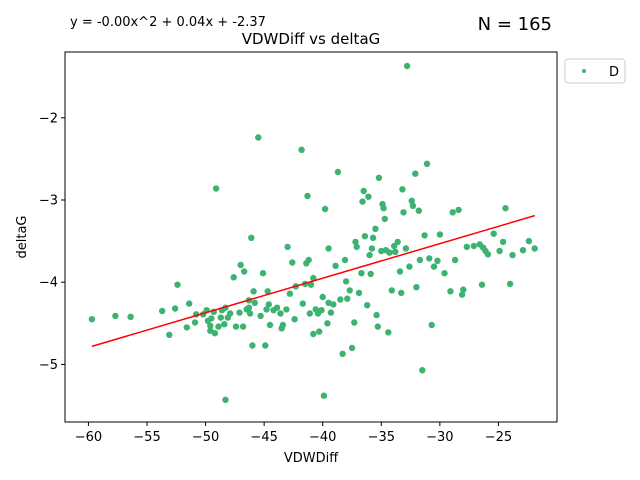 Image resolution: width=640 pixels, height=480 pixels. I want to click on y-tick-label: −5, so click(48, 365).